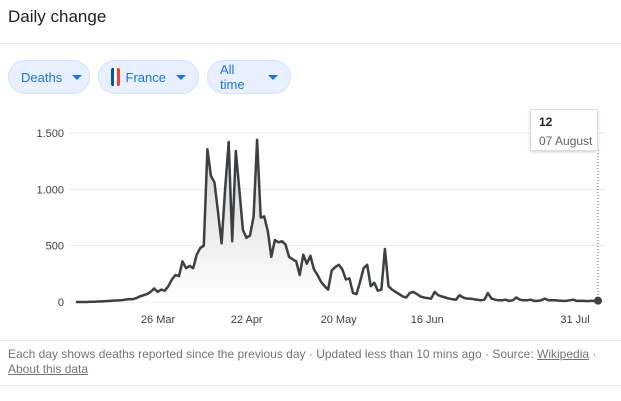 This screenshot has width=621, height=401. What do you see at coordinates (427, 320) in the screenshot?
I see `x-tick-label: 16 Jun` at bounding box center [427, 320].